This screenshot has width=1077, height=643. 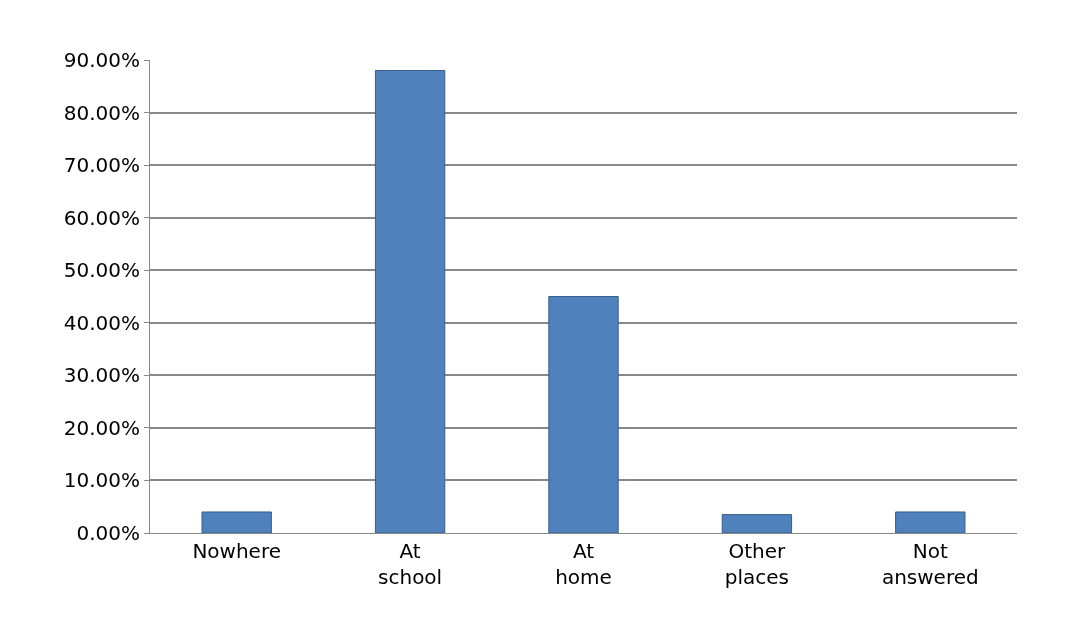 I want to click on x-tick-label: Nowhere, so click(x=237, y=551).